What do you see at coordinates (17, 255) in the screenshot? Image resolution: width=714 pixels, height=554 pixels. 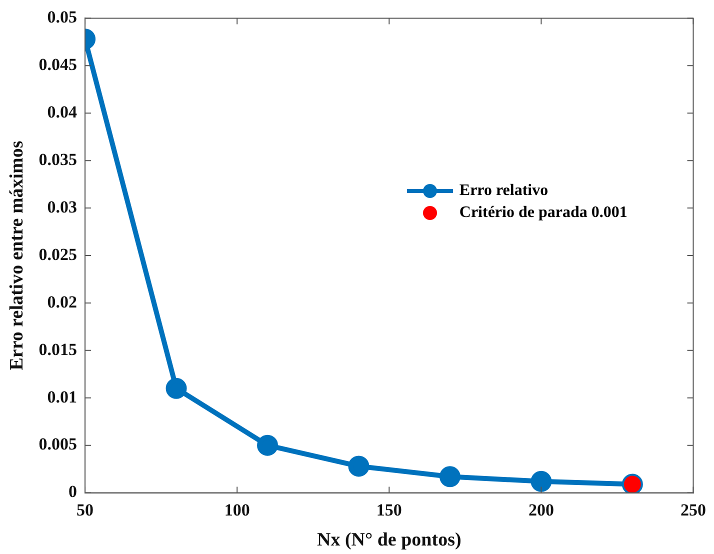 I see `y-axis-title: Erro relativo entre máximos` at bounding box center [17, 255].